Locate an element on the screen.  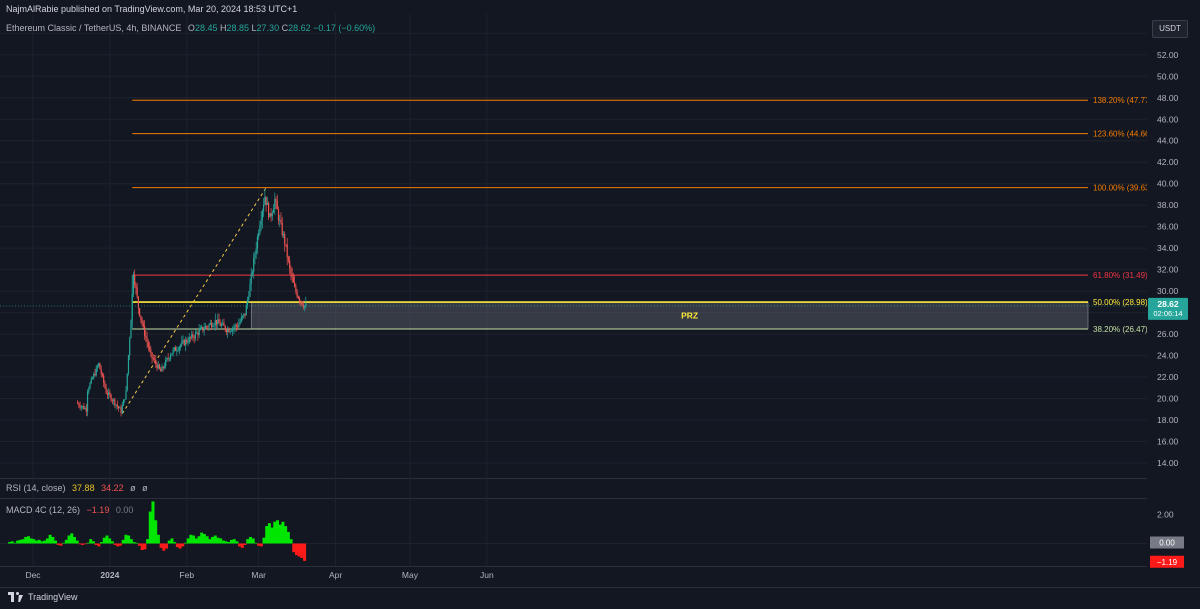
open-label: O is located at coordinates (191, 28).